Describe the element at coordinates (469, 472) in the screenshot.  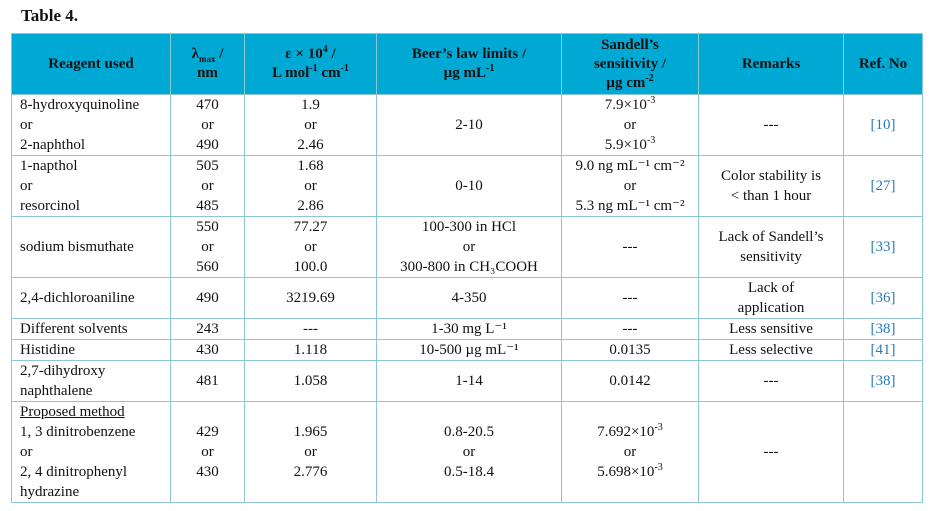
I see `beers-value: 0.5-18.4` at that location.